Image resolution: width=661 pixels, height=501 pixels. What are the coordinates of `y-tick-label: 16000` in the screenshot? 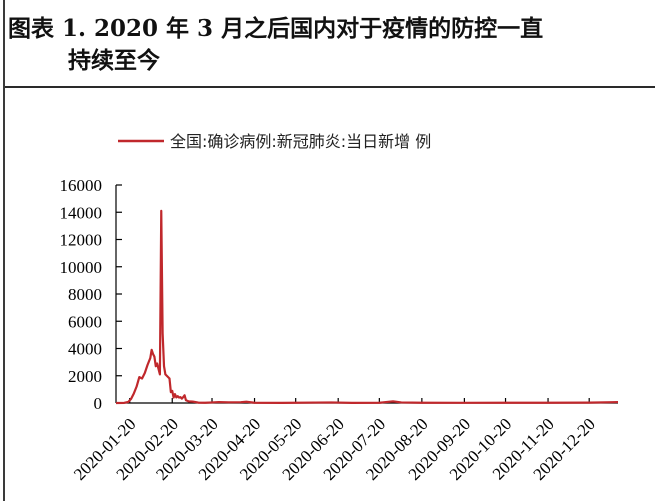 It's located at (81, 185).